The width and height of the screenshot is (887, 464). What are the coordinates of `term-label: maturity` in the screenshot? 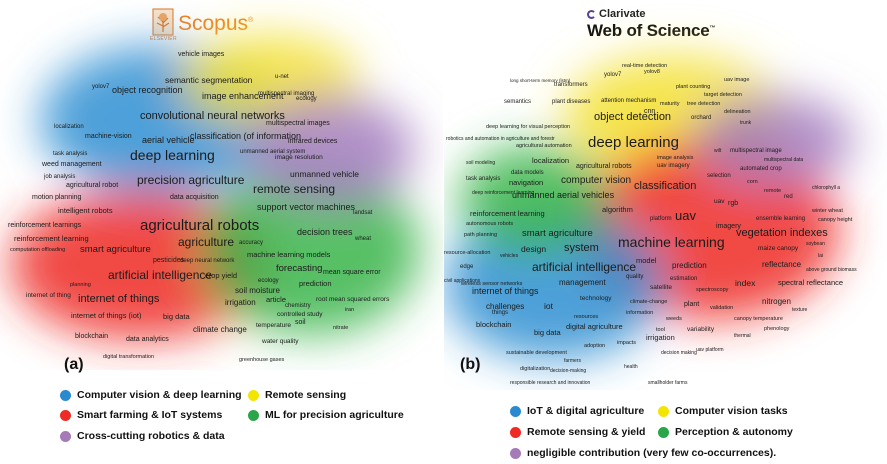 It's located at (670, 104).